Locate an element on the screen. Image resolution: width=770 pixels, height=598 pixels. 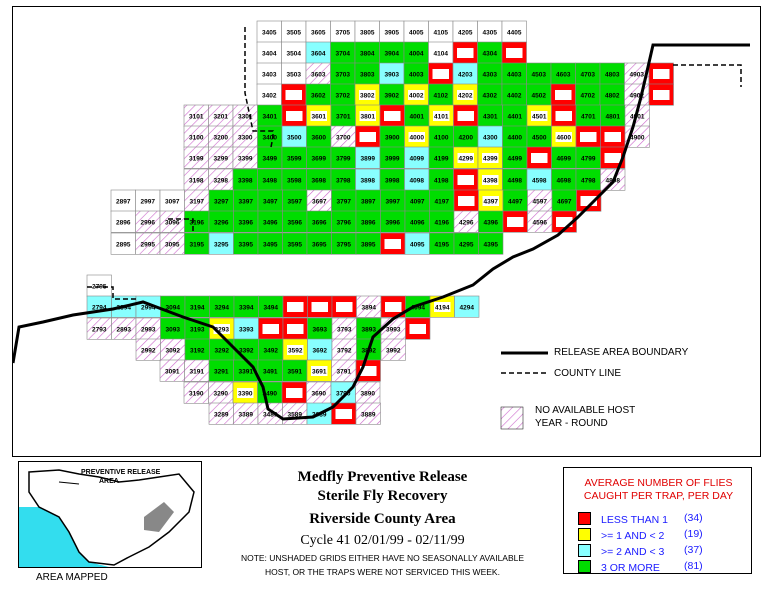
grid-cell-number: 3291 is located at coordinates (221, 372).